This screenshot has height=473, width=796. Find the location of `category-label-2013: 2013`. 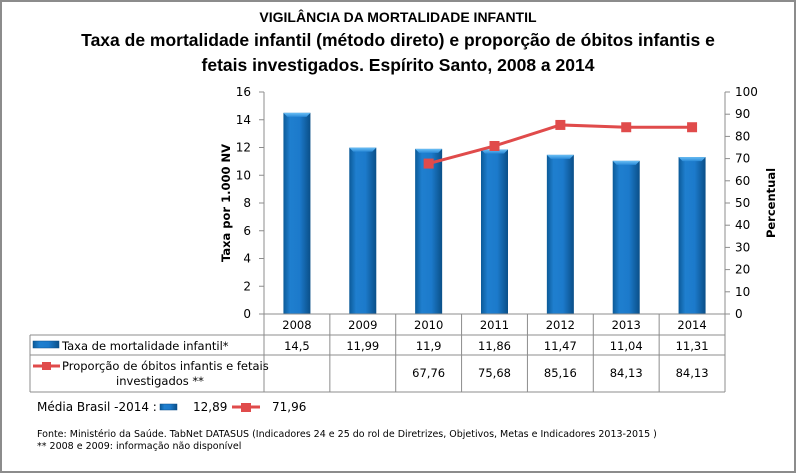

category-label-2013: 2013 is located at coordinates (626, 325).